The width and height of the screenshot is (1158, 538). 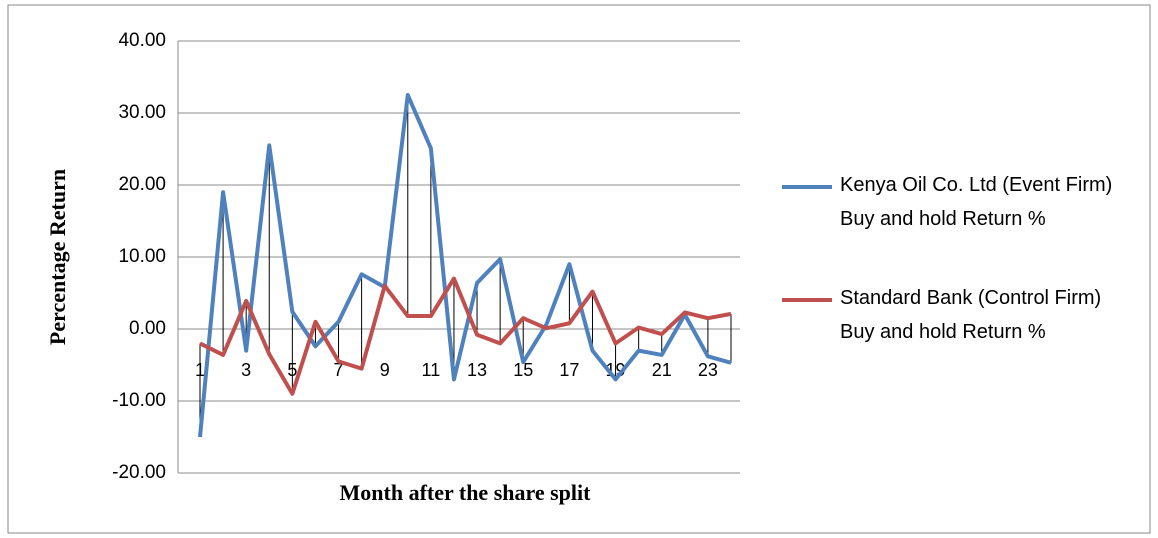 I want to click on x-tick-label: 13, so click(x=477, y=370).